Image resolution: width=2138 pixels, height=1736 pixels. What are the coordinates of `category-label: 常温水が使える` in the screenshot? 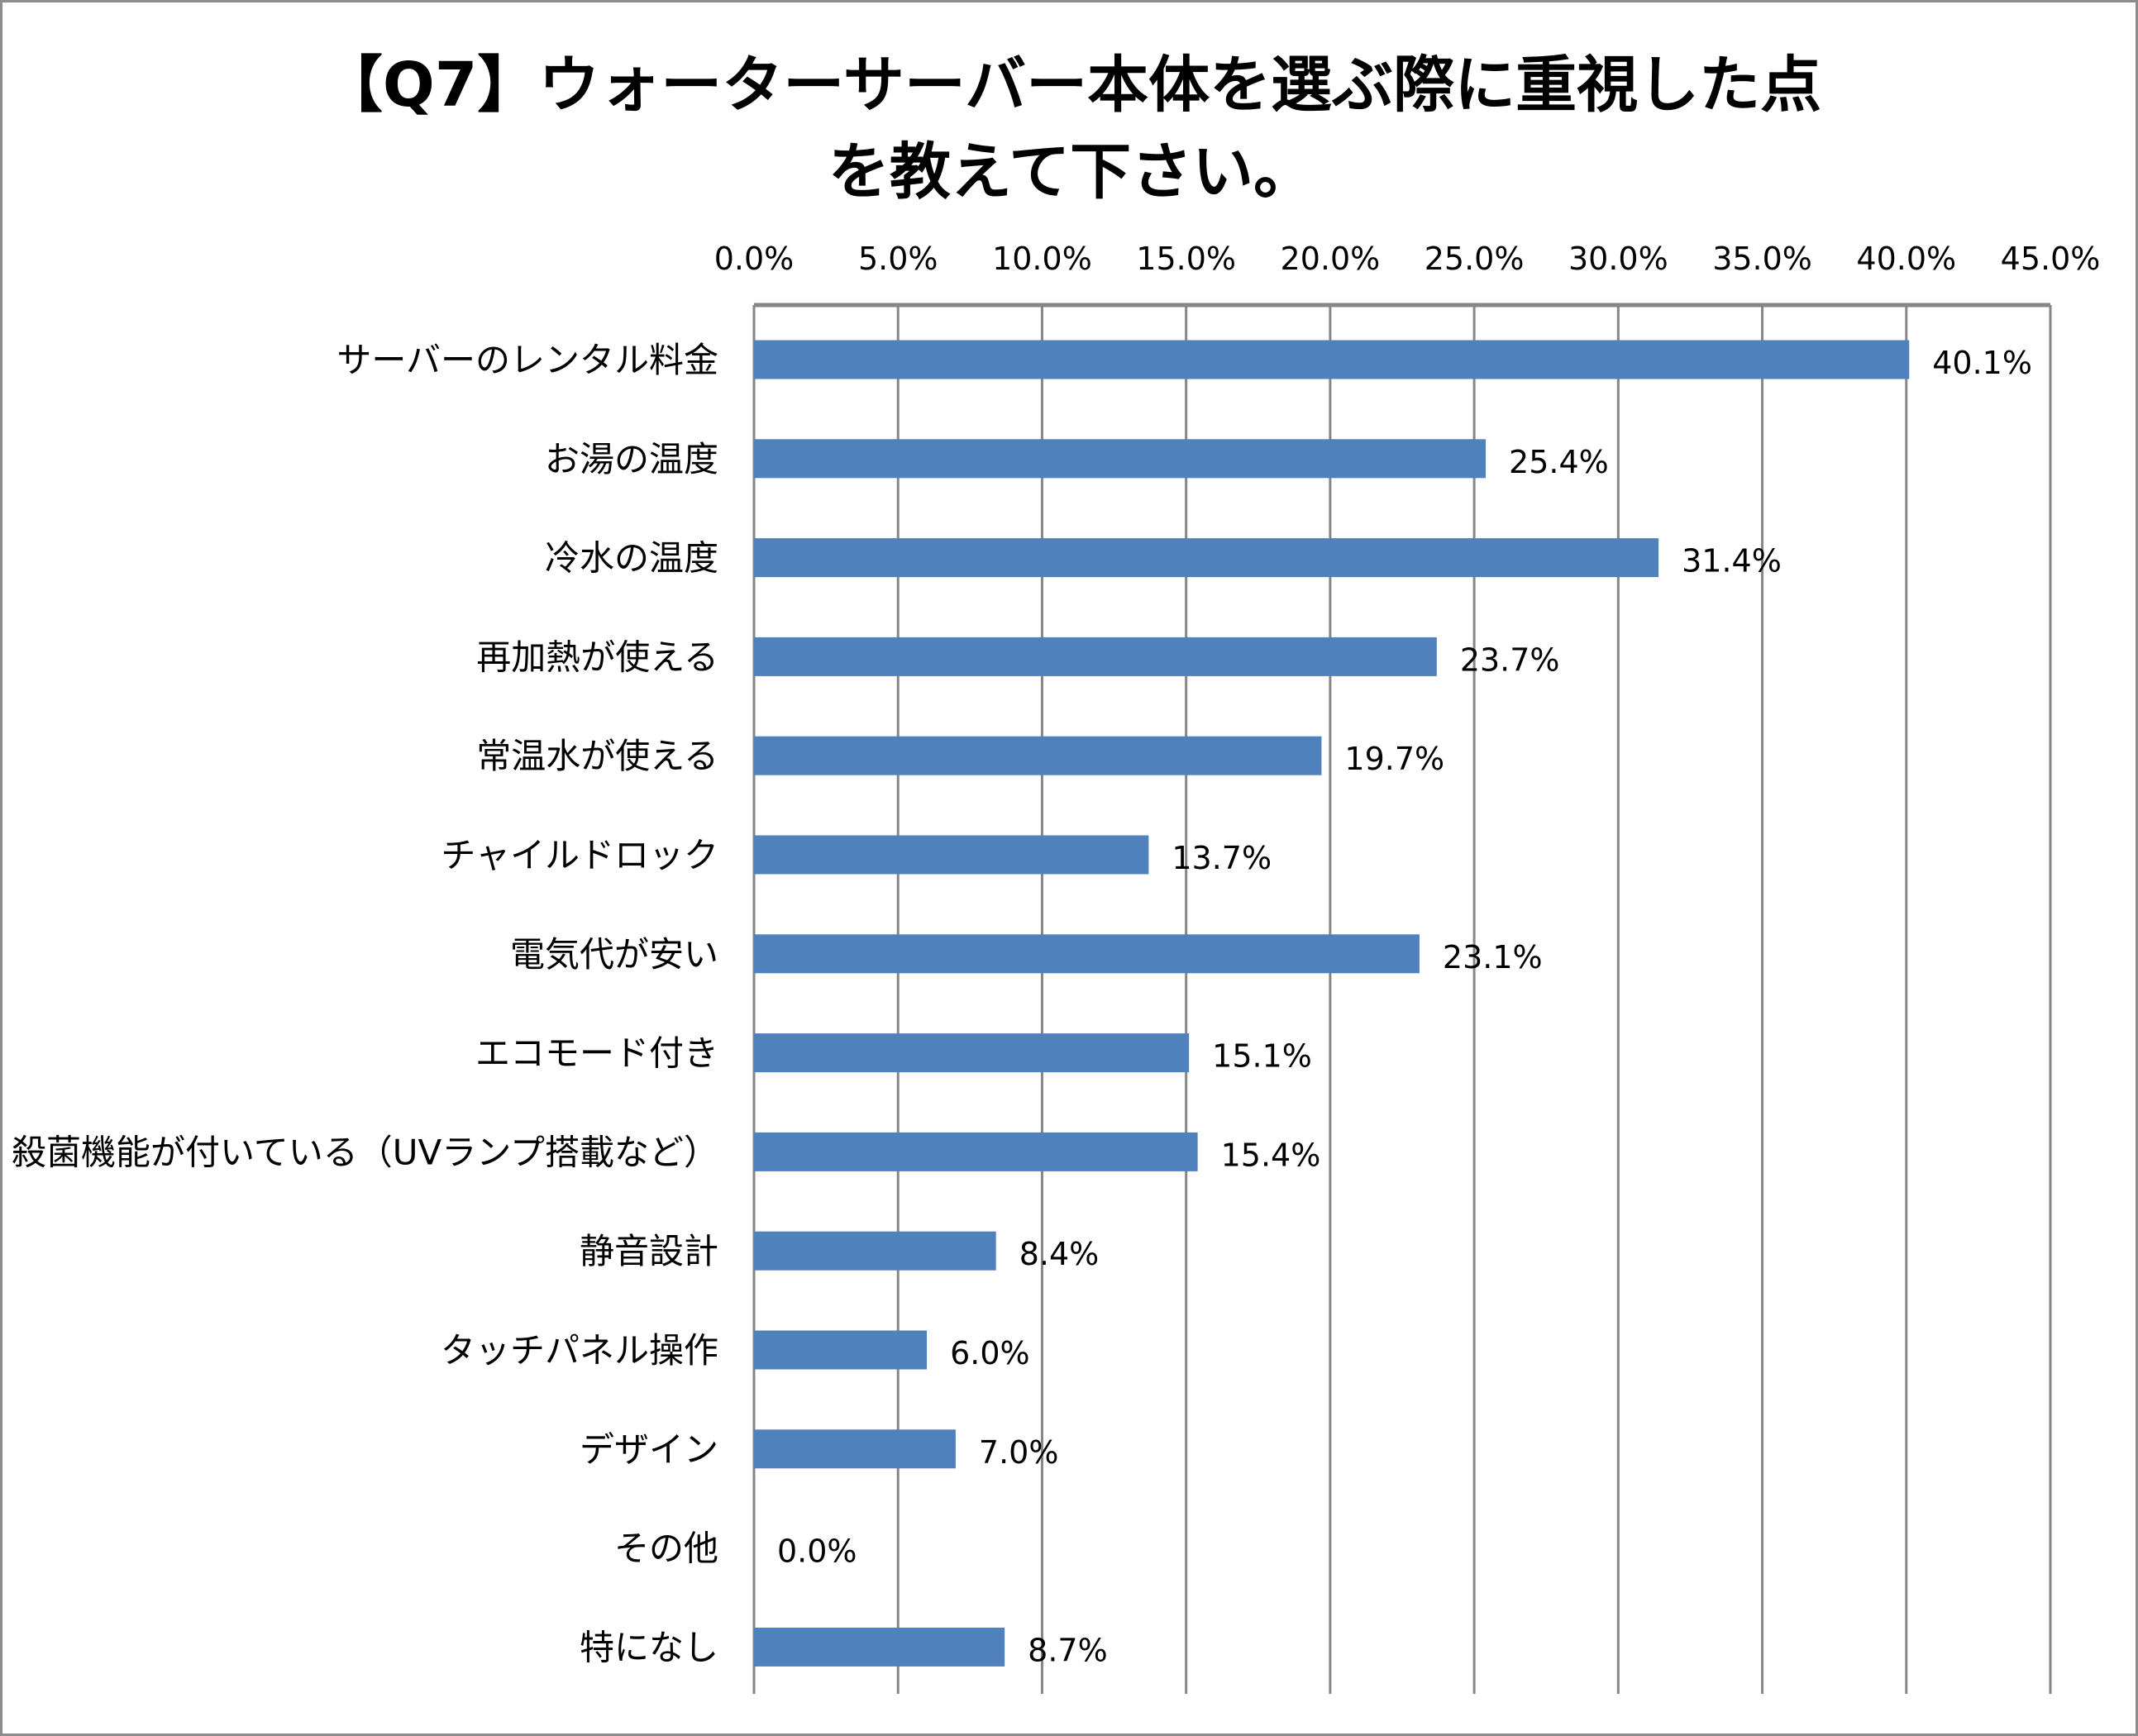 It's located at (597, 756).